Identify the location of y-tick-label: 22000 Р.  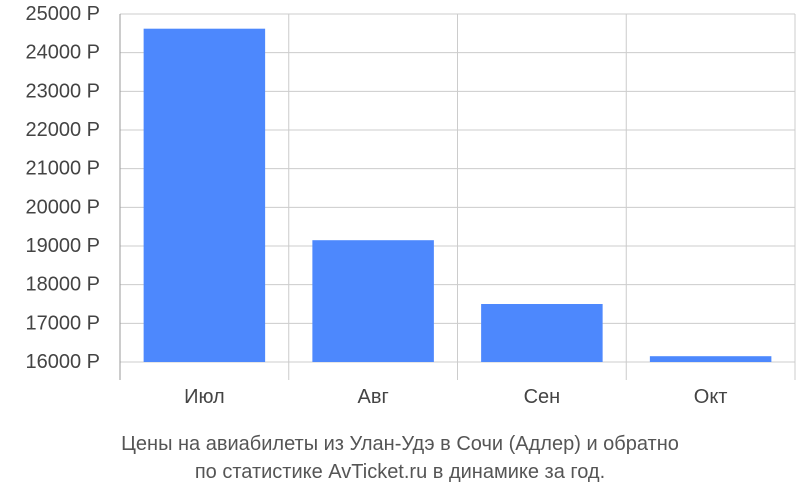
(62, 130).